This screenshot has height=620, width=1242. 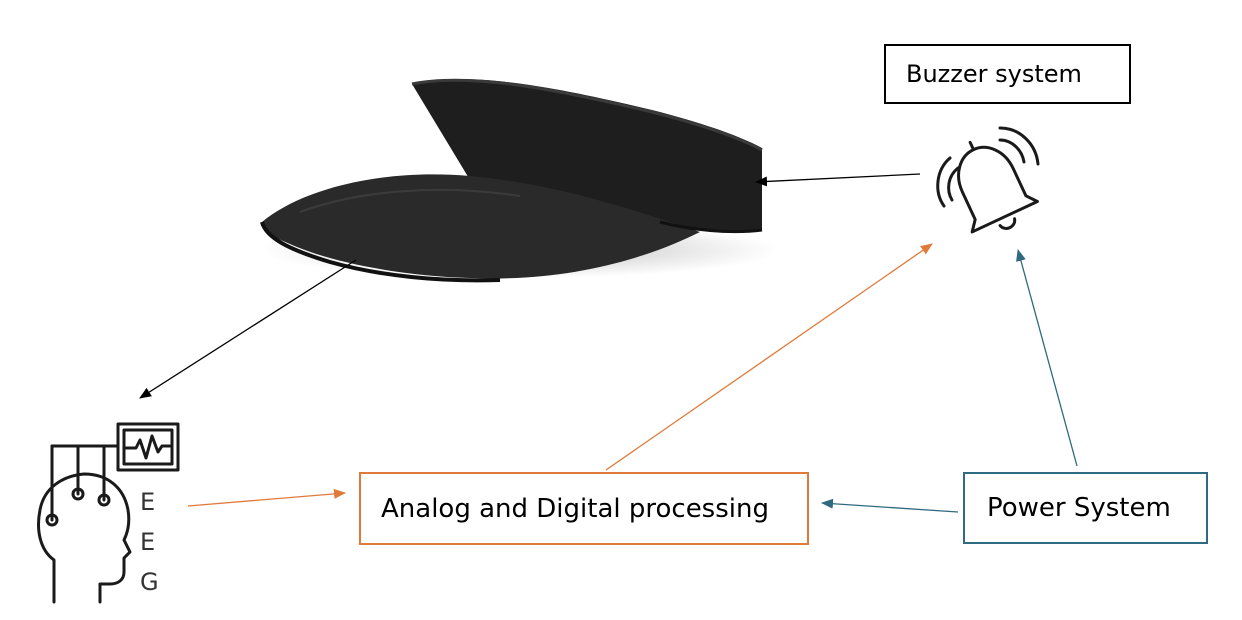 I want to click on arrow-power-to-processing, so click(x=890, y=505).